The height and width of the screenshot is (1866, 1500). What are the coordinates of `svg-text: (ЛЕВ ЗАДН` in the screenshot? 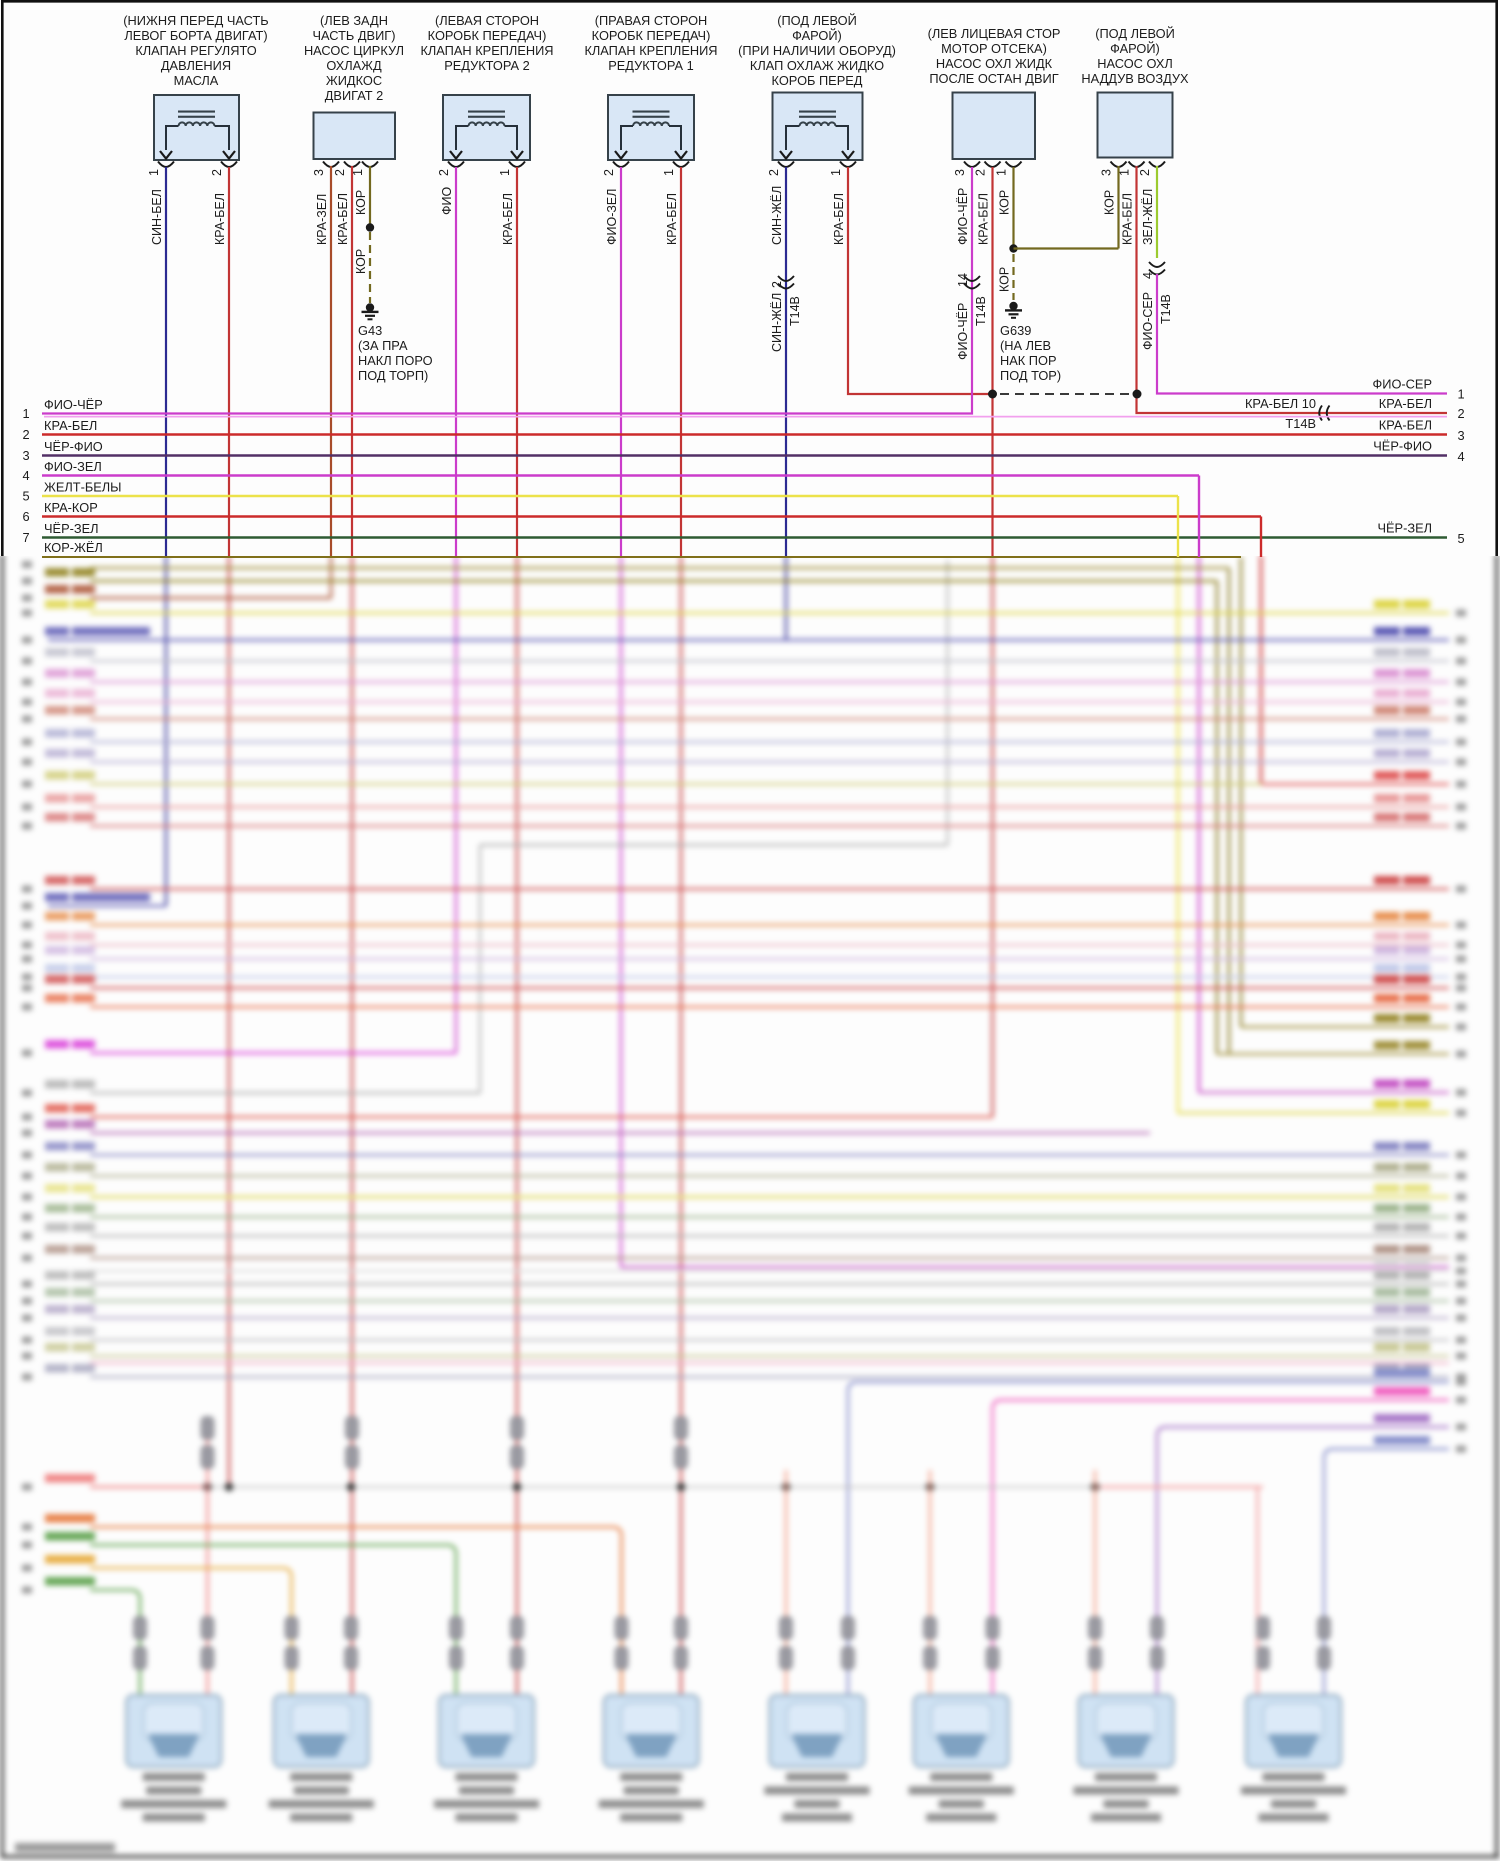 It's located at (354, 20).